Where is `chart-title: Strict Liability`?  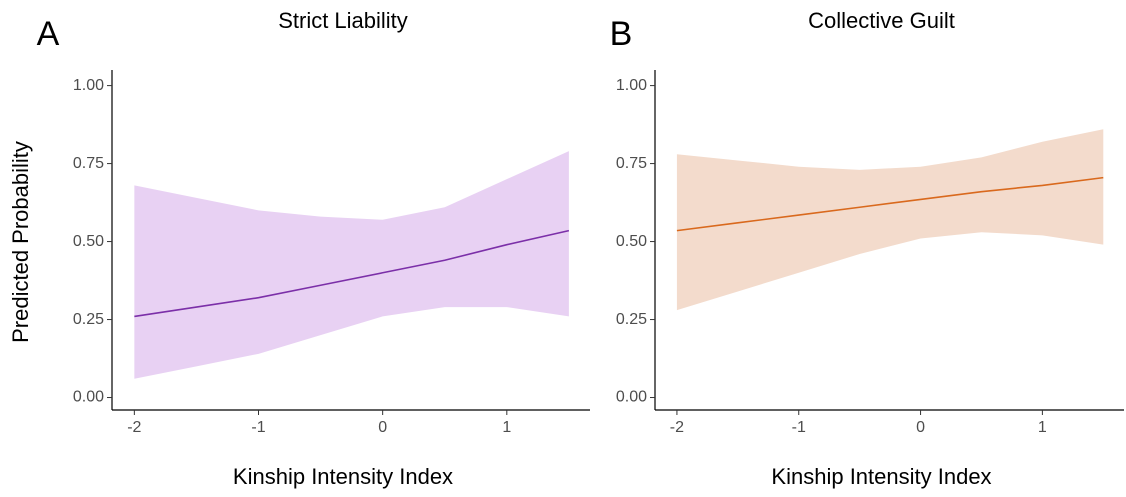 chart-title: Strict Liability is located at coordinates (343, 20).